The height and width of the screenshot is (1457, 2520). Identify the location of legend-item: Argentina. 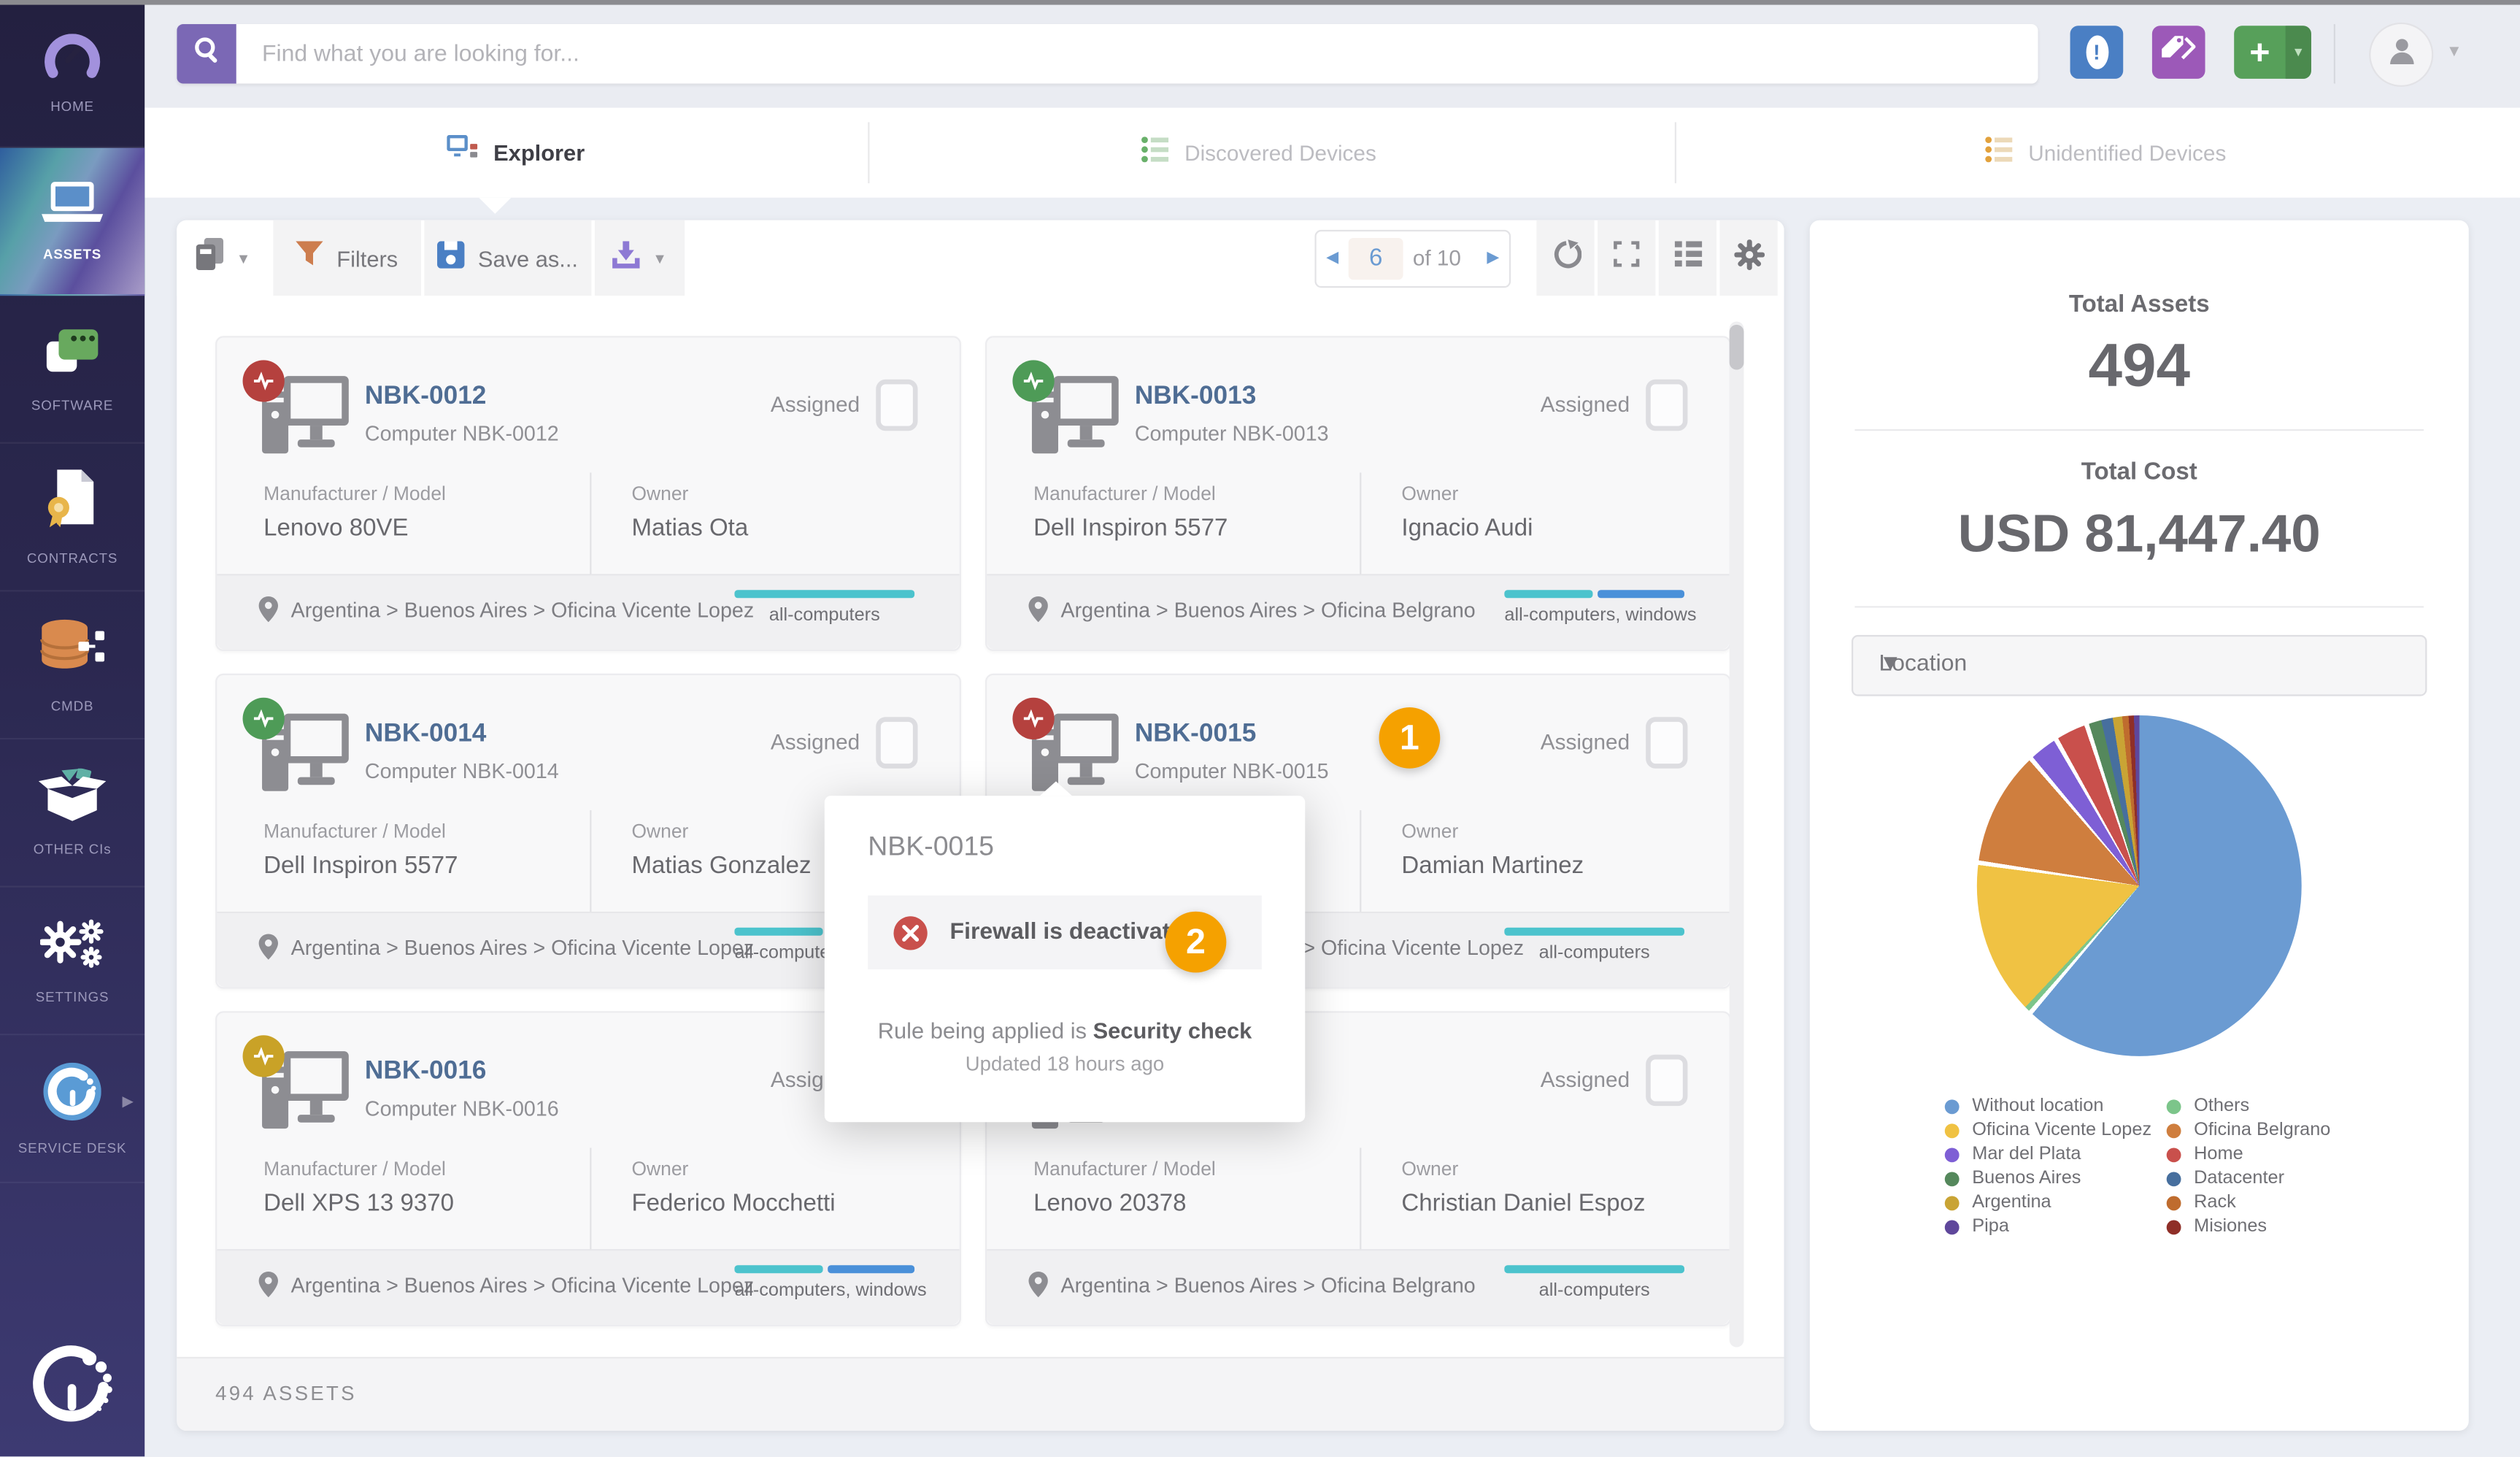
(2044, 1202).